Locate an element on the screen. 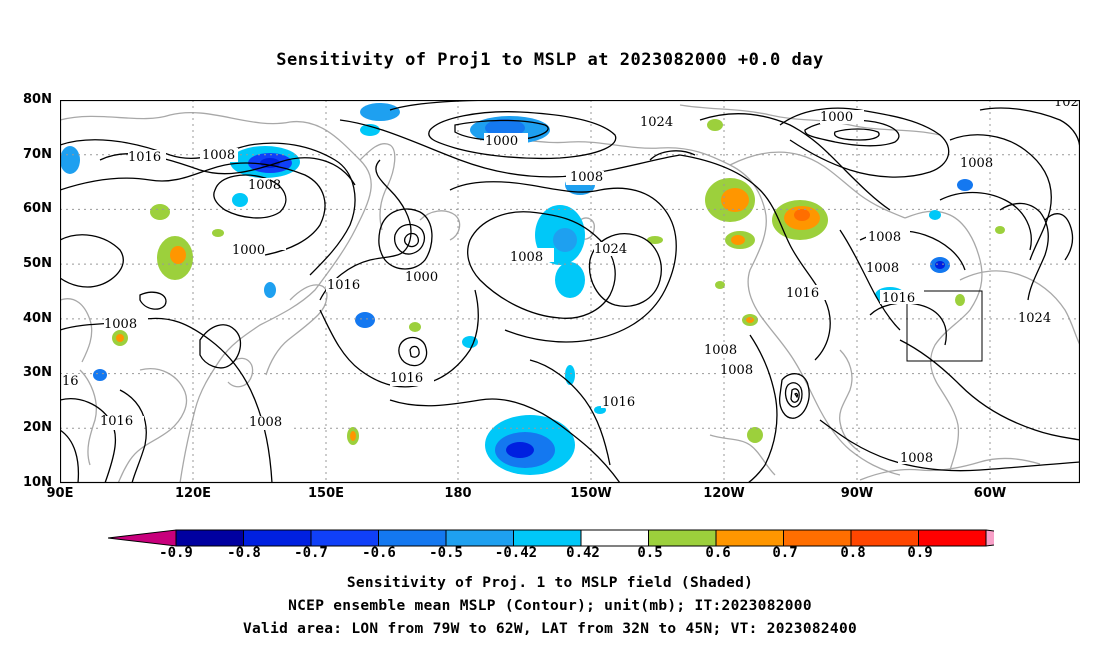 Image resolution: width=1100 pixels, height=650 pixels. lon-label-120e: 120E is located at coordinates (193, 493).